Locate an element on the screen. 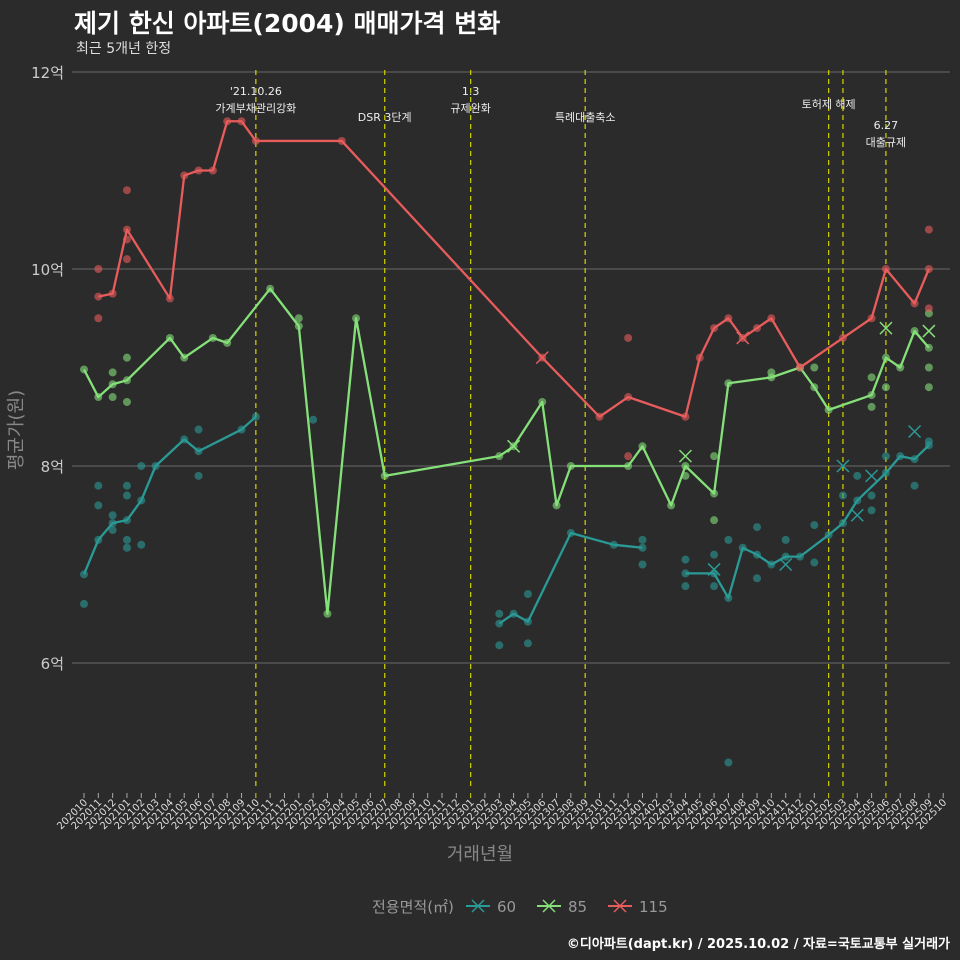 Image resolution: width=960 pixels, height=960 pixels. y-tick-label: 12억 is located at coordinates (47, 73).